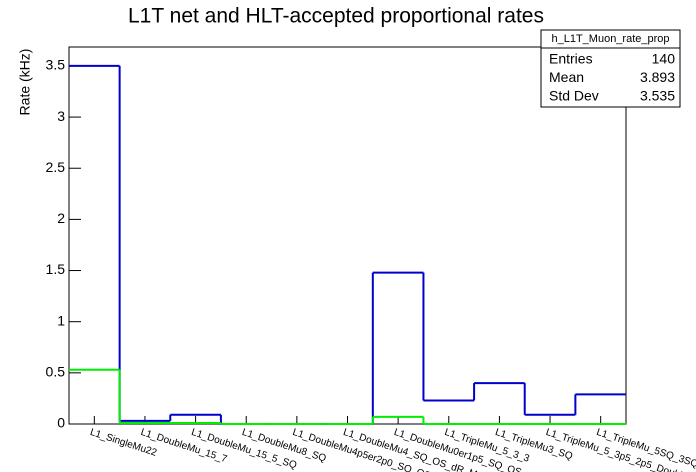 The width and height of the screenshot is (696, 472). I want to click on y-tick-label: 2, so click(61, 218).